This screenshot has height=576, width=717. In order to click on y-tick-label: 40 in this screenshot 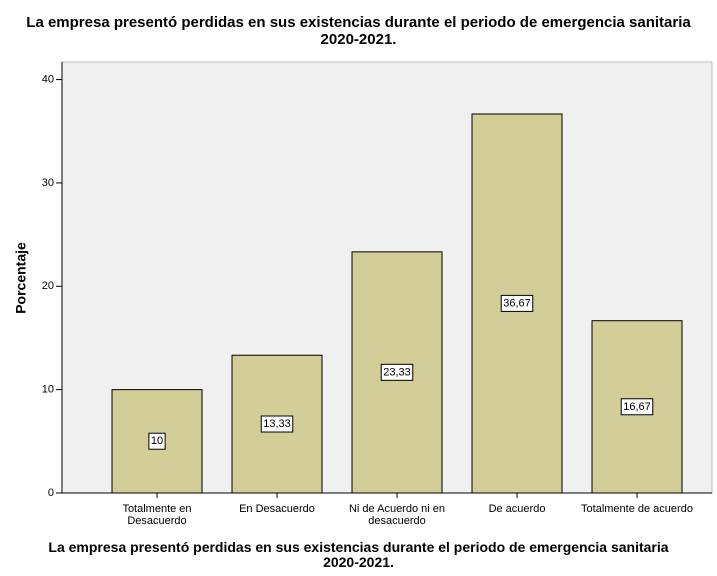, I will do `click(48, 79)`.